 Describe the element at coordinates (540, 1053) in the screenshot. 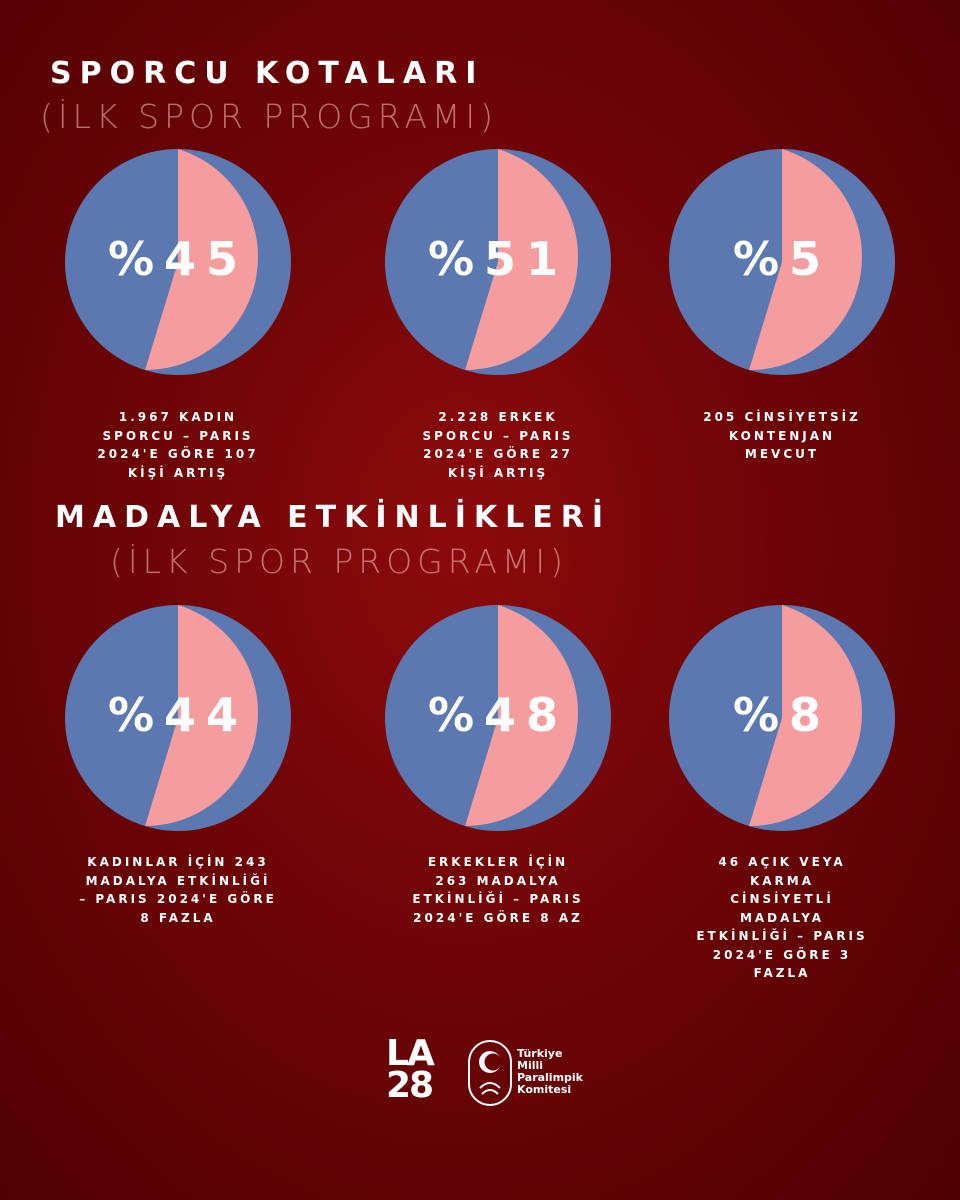

I see `committee-name-line: Türkiye` at that location.